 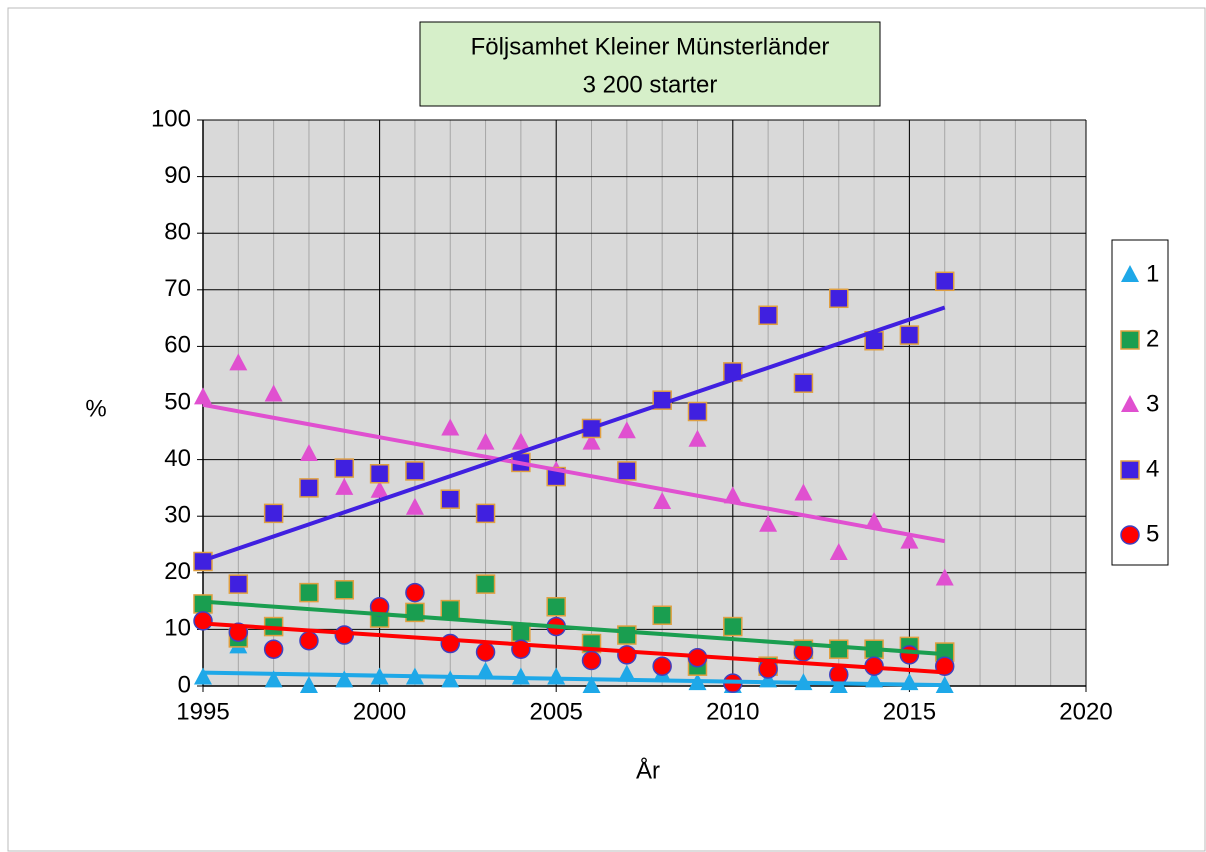 What do you see at coordinates (171, 118) in the screenshot?
I see `y-tick-label: 100` at bounding box center [171, 118].